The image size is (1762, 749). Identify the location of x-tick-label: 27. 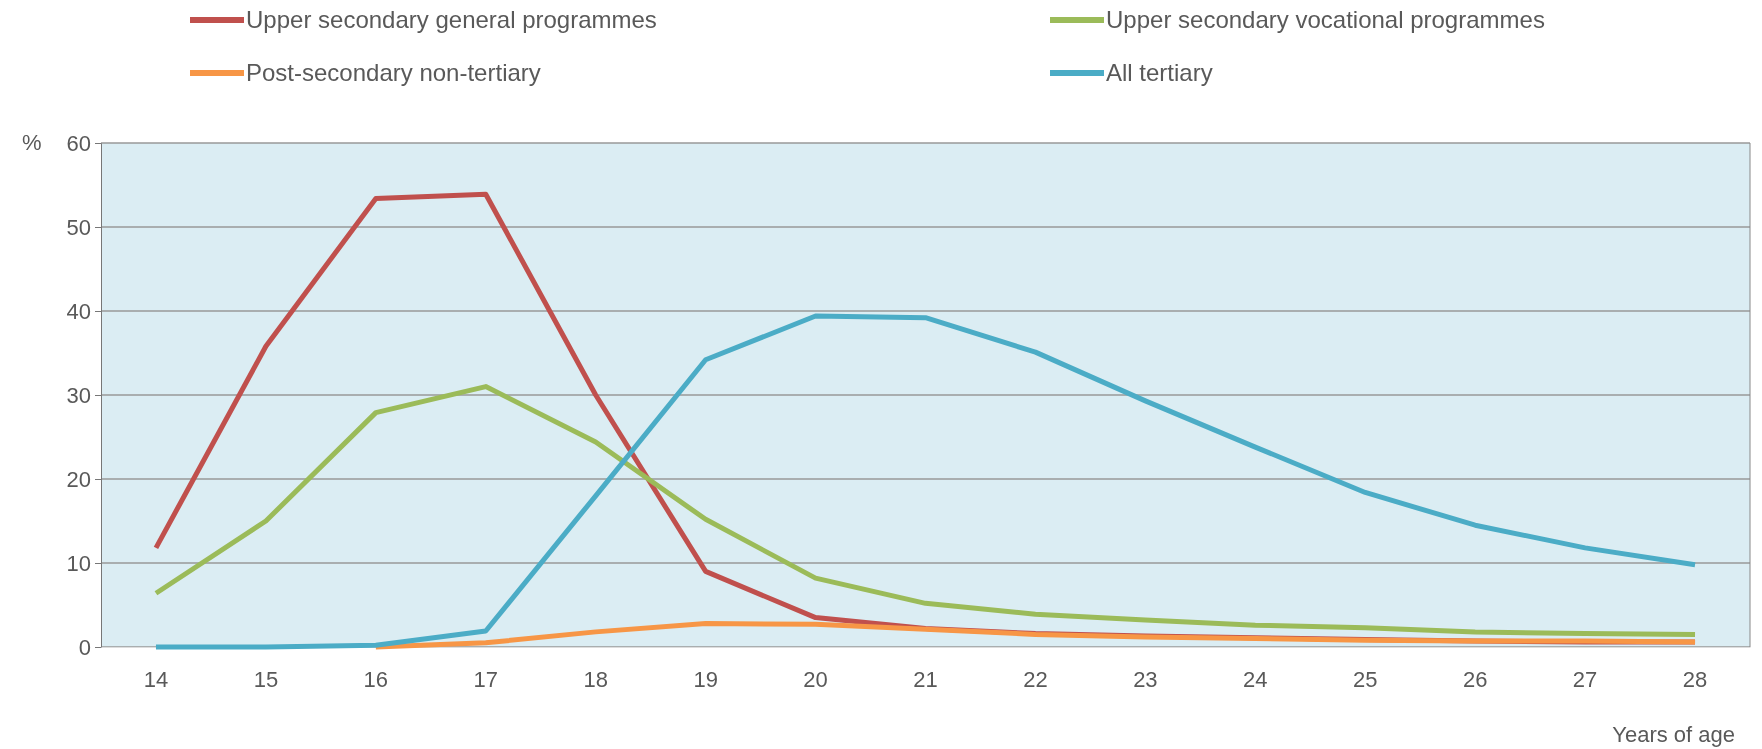
(1585, 679).